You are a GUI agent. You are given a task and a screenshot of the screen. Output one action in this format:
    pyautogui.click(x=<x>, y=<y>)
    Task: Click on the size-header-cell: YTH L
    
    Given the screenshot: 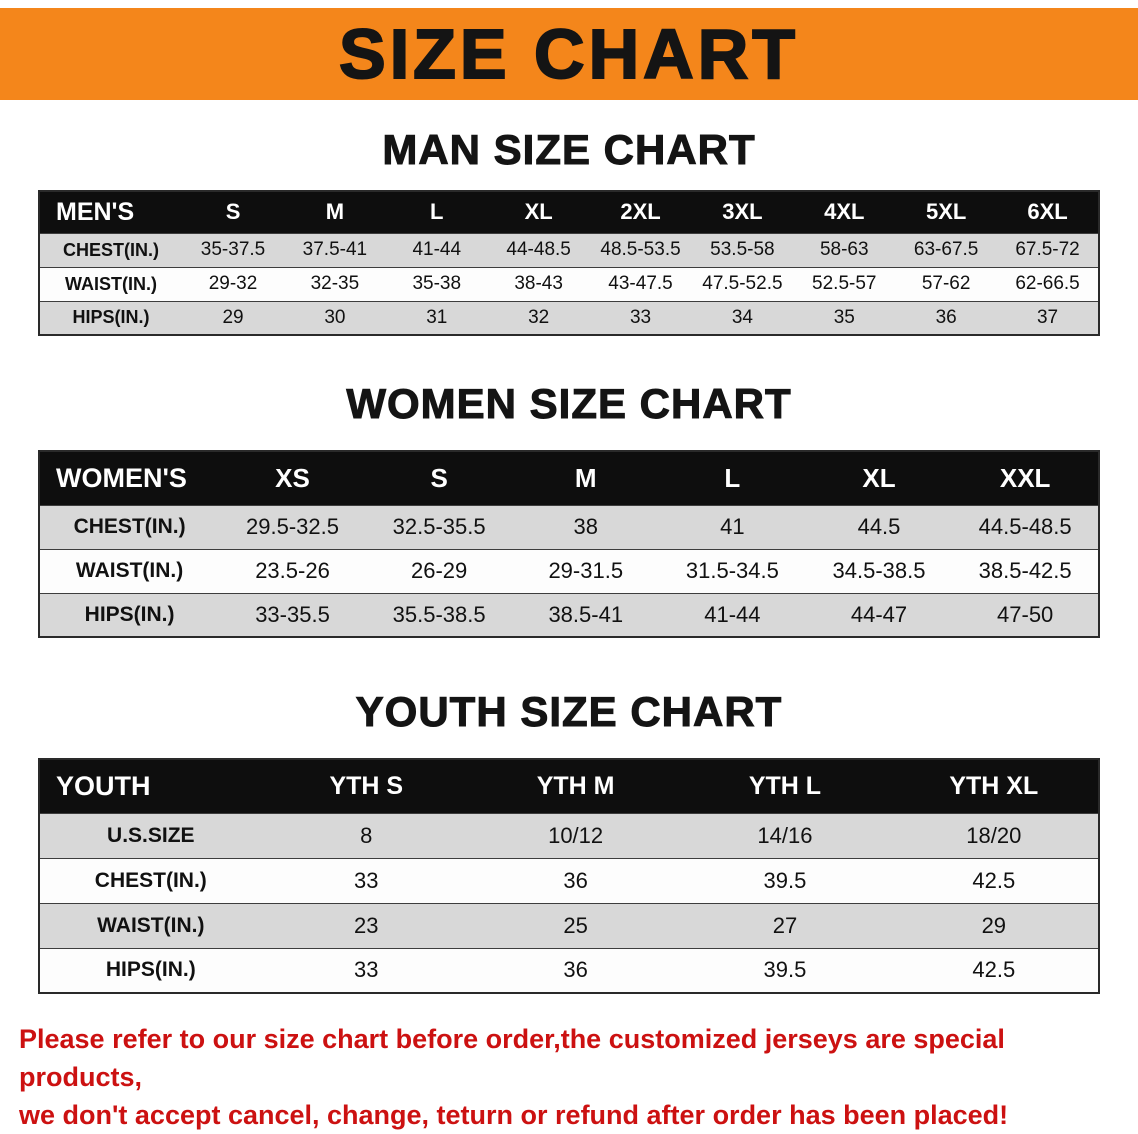 What is the action you would take?
    pyautogui.click(x=785, y=786)
    